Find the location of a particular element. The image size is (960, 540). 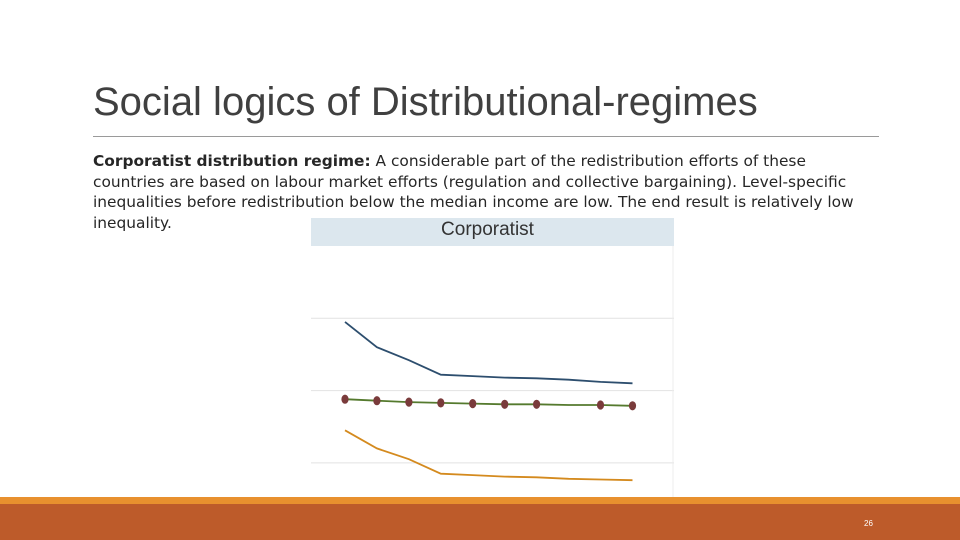

slide-title: Social logics of Distributional-regimes is located at coordinates (425, 102).